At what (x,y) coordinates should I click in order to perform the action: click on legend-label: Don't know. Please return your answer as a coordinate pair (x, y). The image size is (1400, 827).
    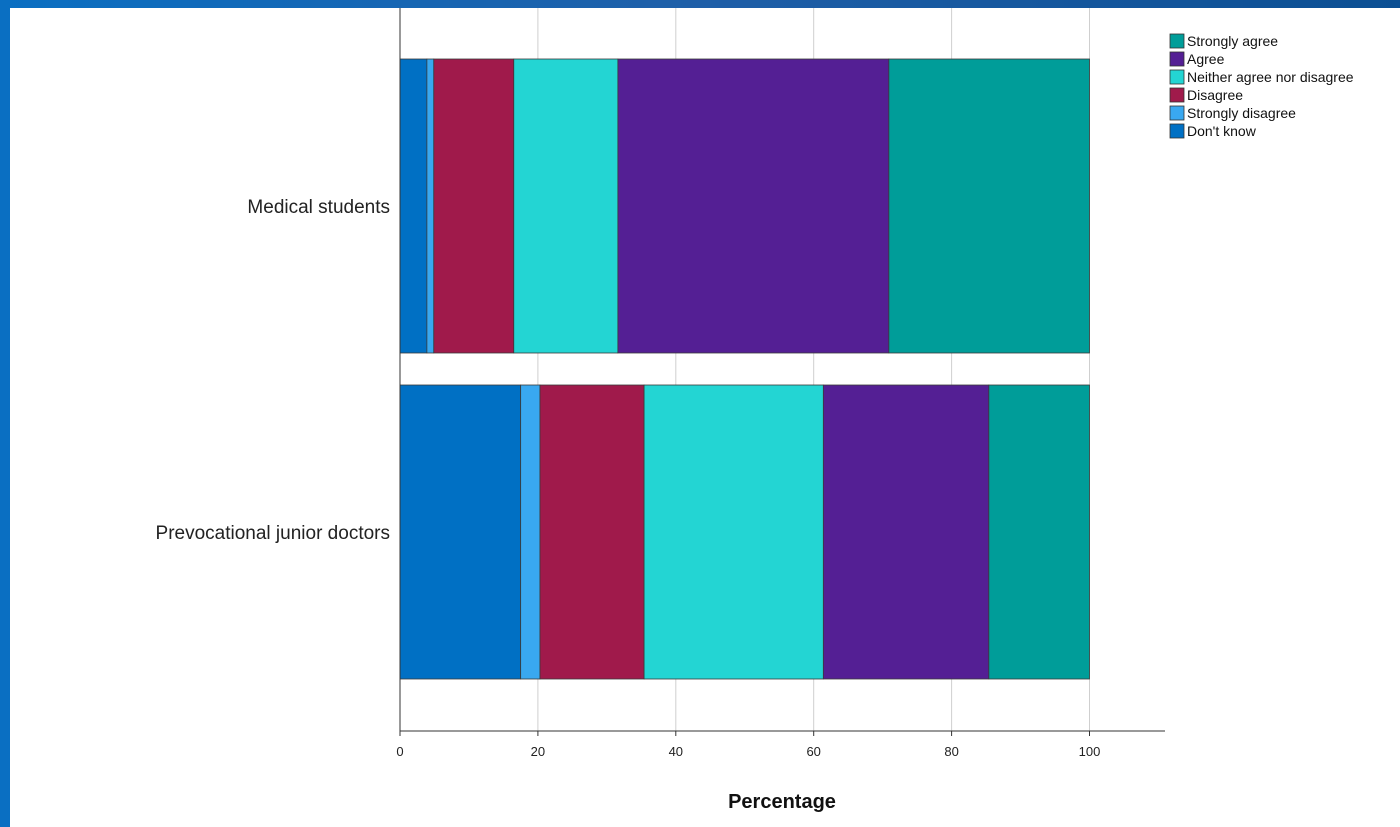
    Looking at the image, I should click on (1222, 131).